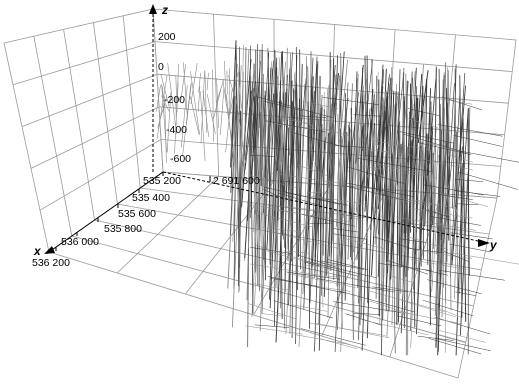 The height and width of the screenshot is (385, 519). What do you see at coordinates (80, 242) in the screenshot?
I see `x-tick-label: 536 000` at bounding box center [80, 242].